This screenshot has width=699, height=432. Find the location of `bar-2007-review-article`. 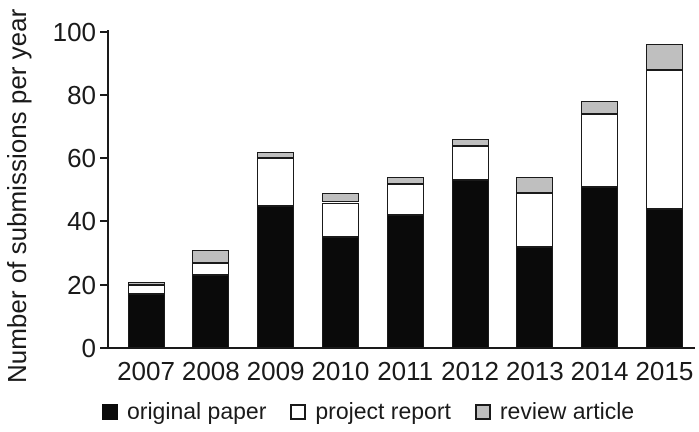

bar-2007-review-article is located at coordinates (146, 283).